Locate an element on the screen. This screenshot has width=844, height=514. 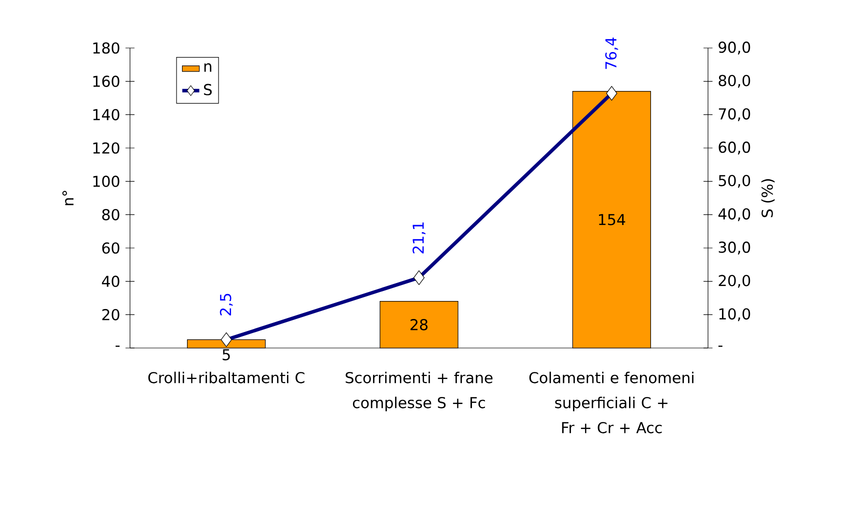
y2-tick-label: 90,0 is located at coordinates (734, 48).